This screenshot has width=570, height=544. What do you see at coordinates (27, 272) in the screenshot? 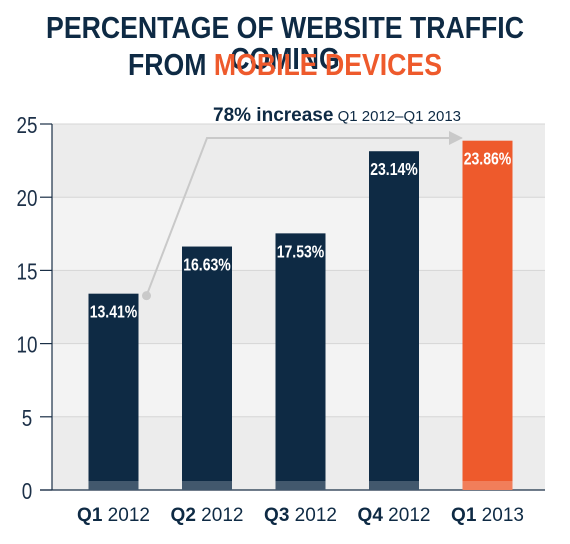
I see `y-tick-label: 15` at bounding box center [27, 272].